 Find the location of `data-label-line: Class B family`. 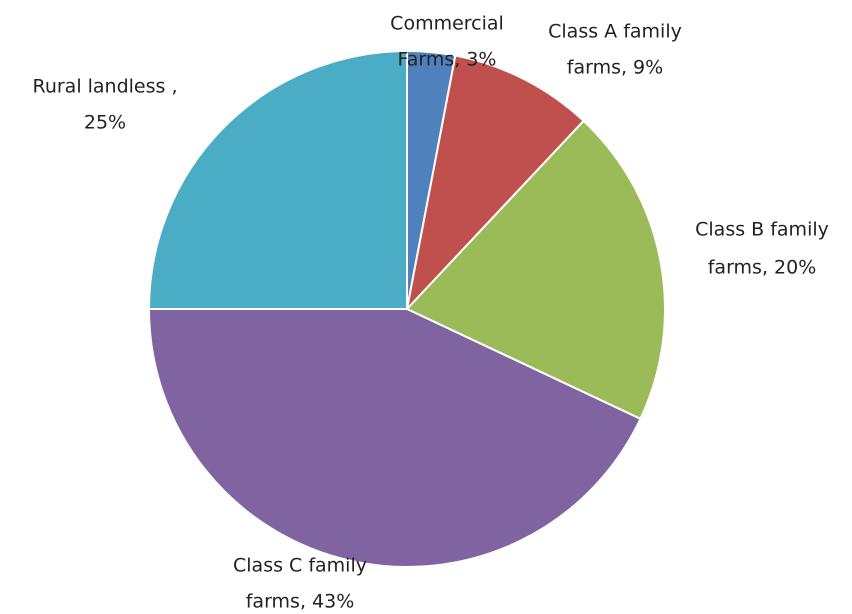

data-label-line: Class B family is located at coordinates (762, 230).